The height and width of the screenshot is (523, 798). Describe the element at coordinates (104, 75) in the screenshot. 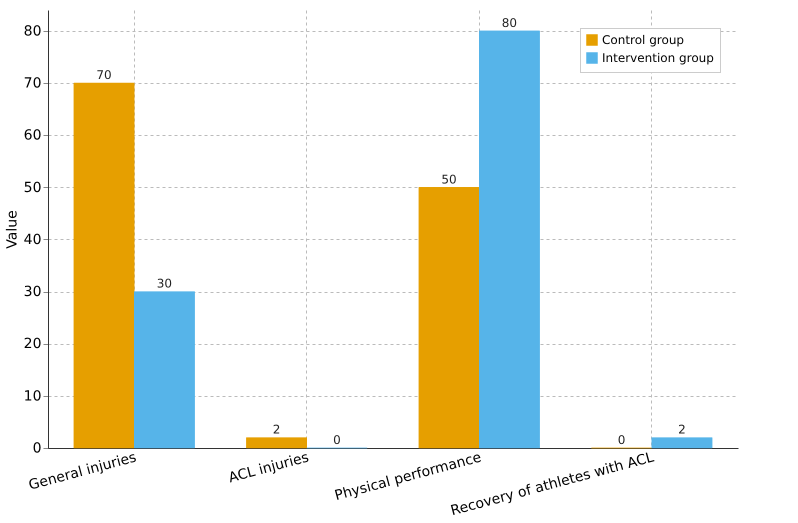

I see `data-label: 70` at that location.